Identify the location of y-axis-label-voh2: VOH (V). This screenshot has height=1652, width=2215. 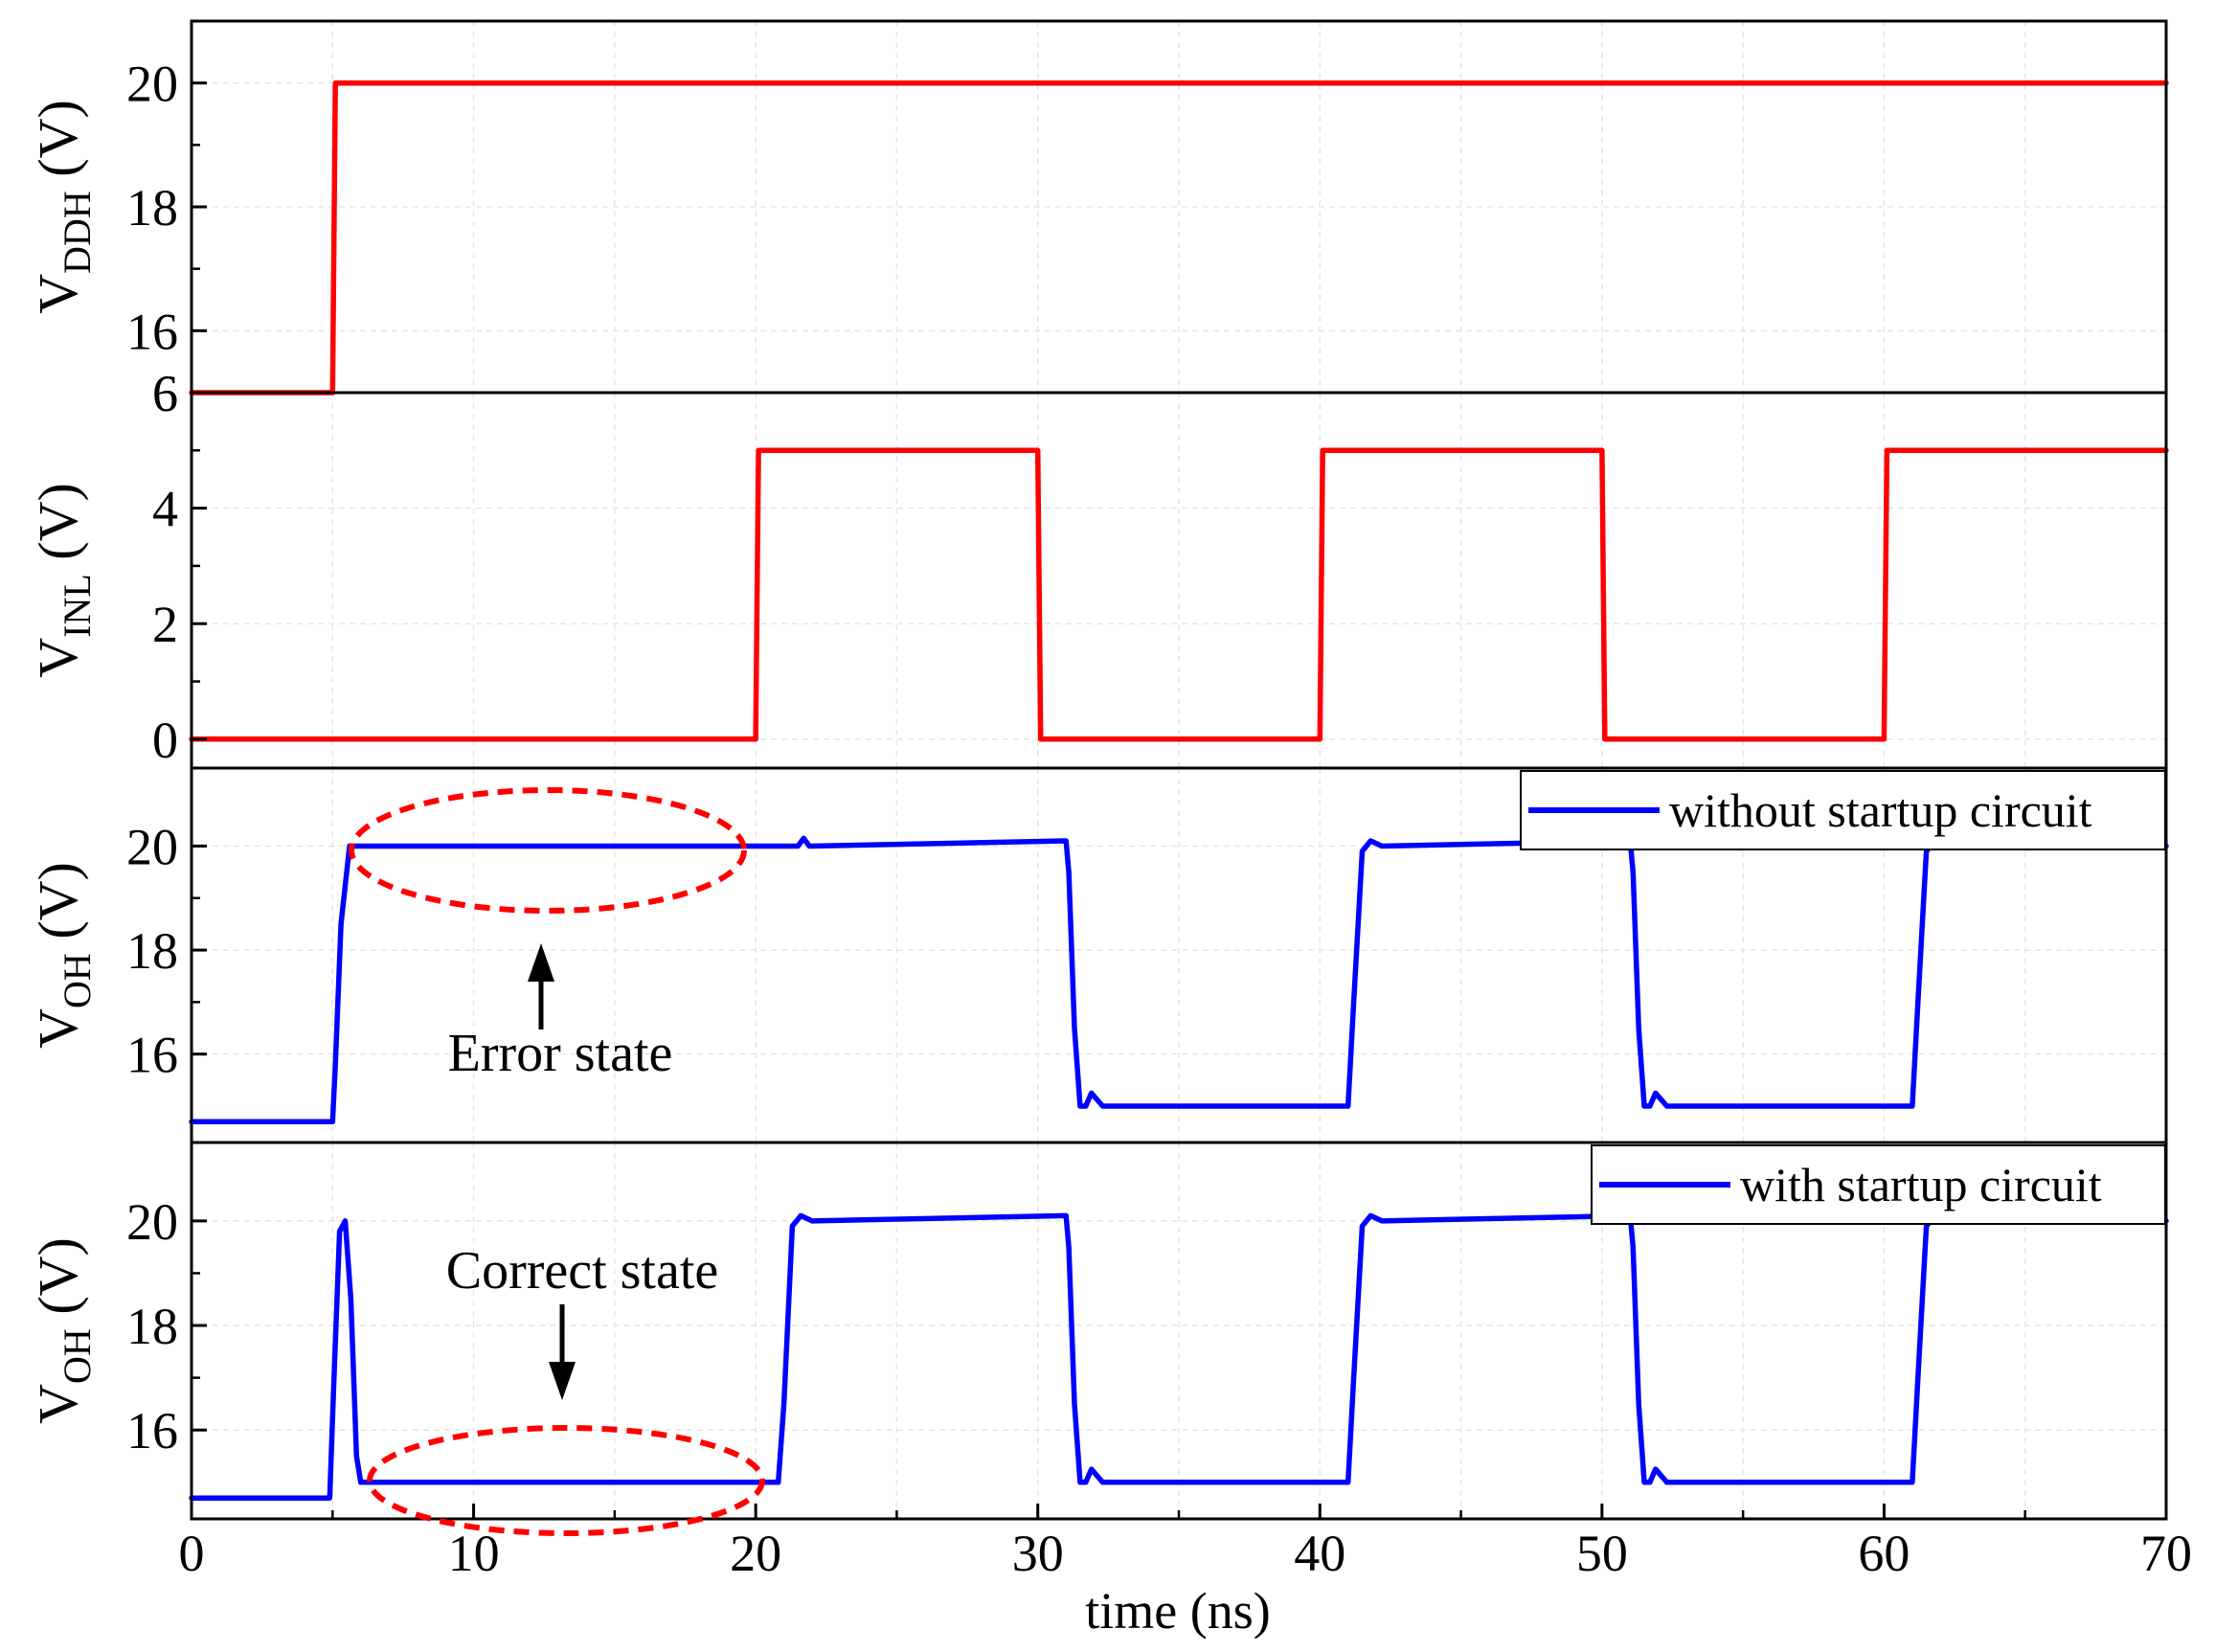
(63, 1330).